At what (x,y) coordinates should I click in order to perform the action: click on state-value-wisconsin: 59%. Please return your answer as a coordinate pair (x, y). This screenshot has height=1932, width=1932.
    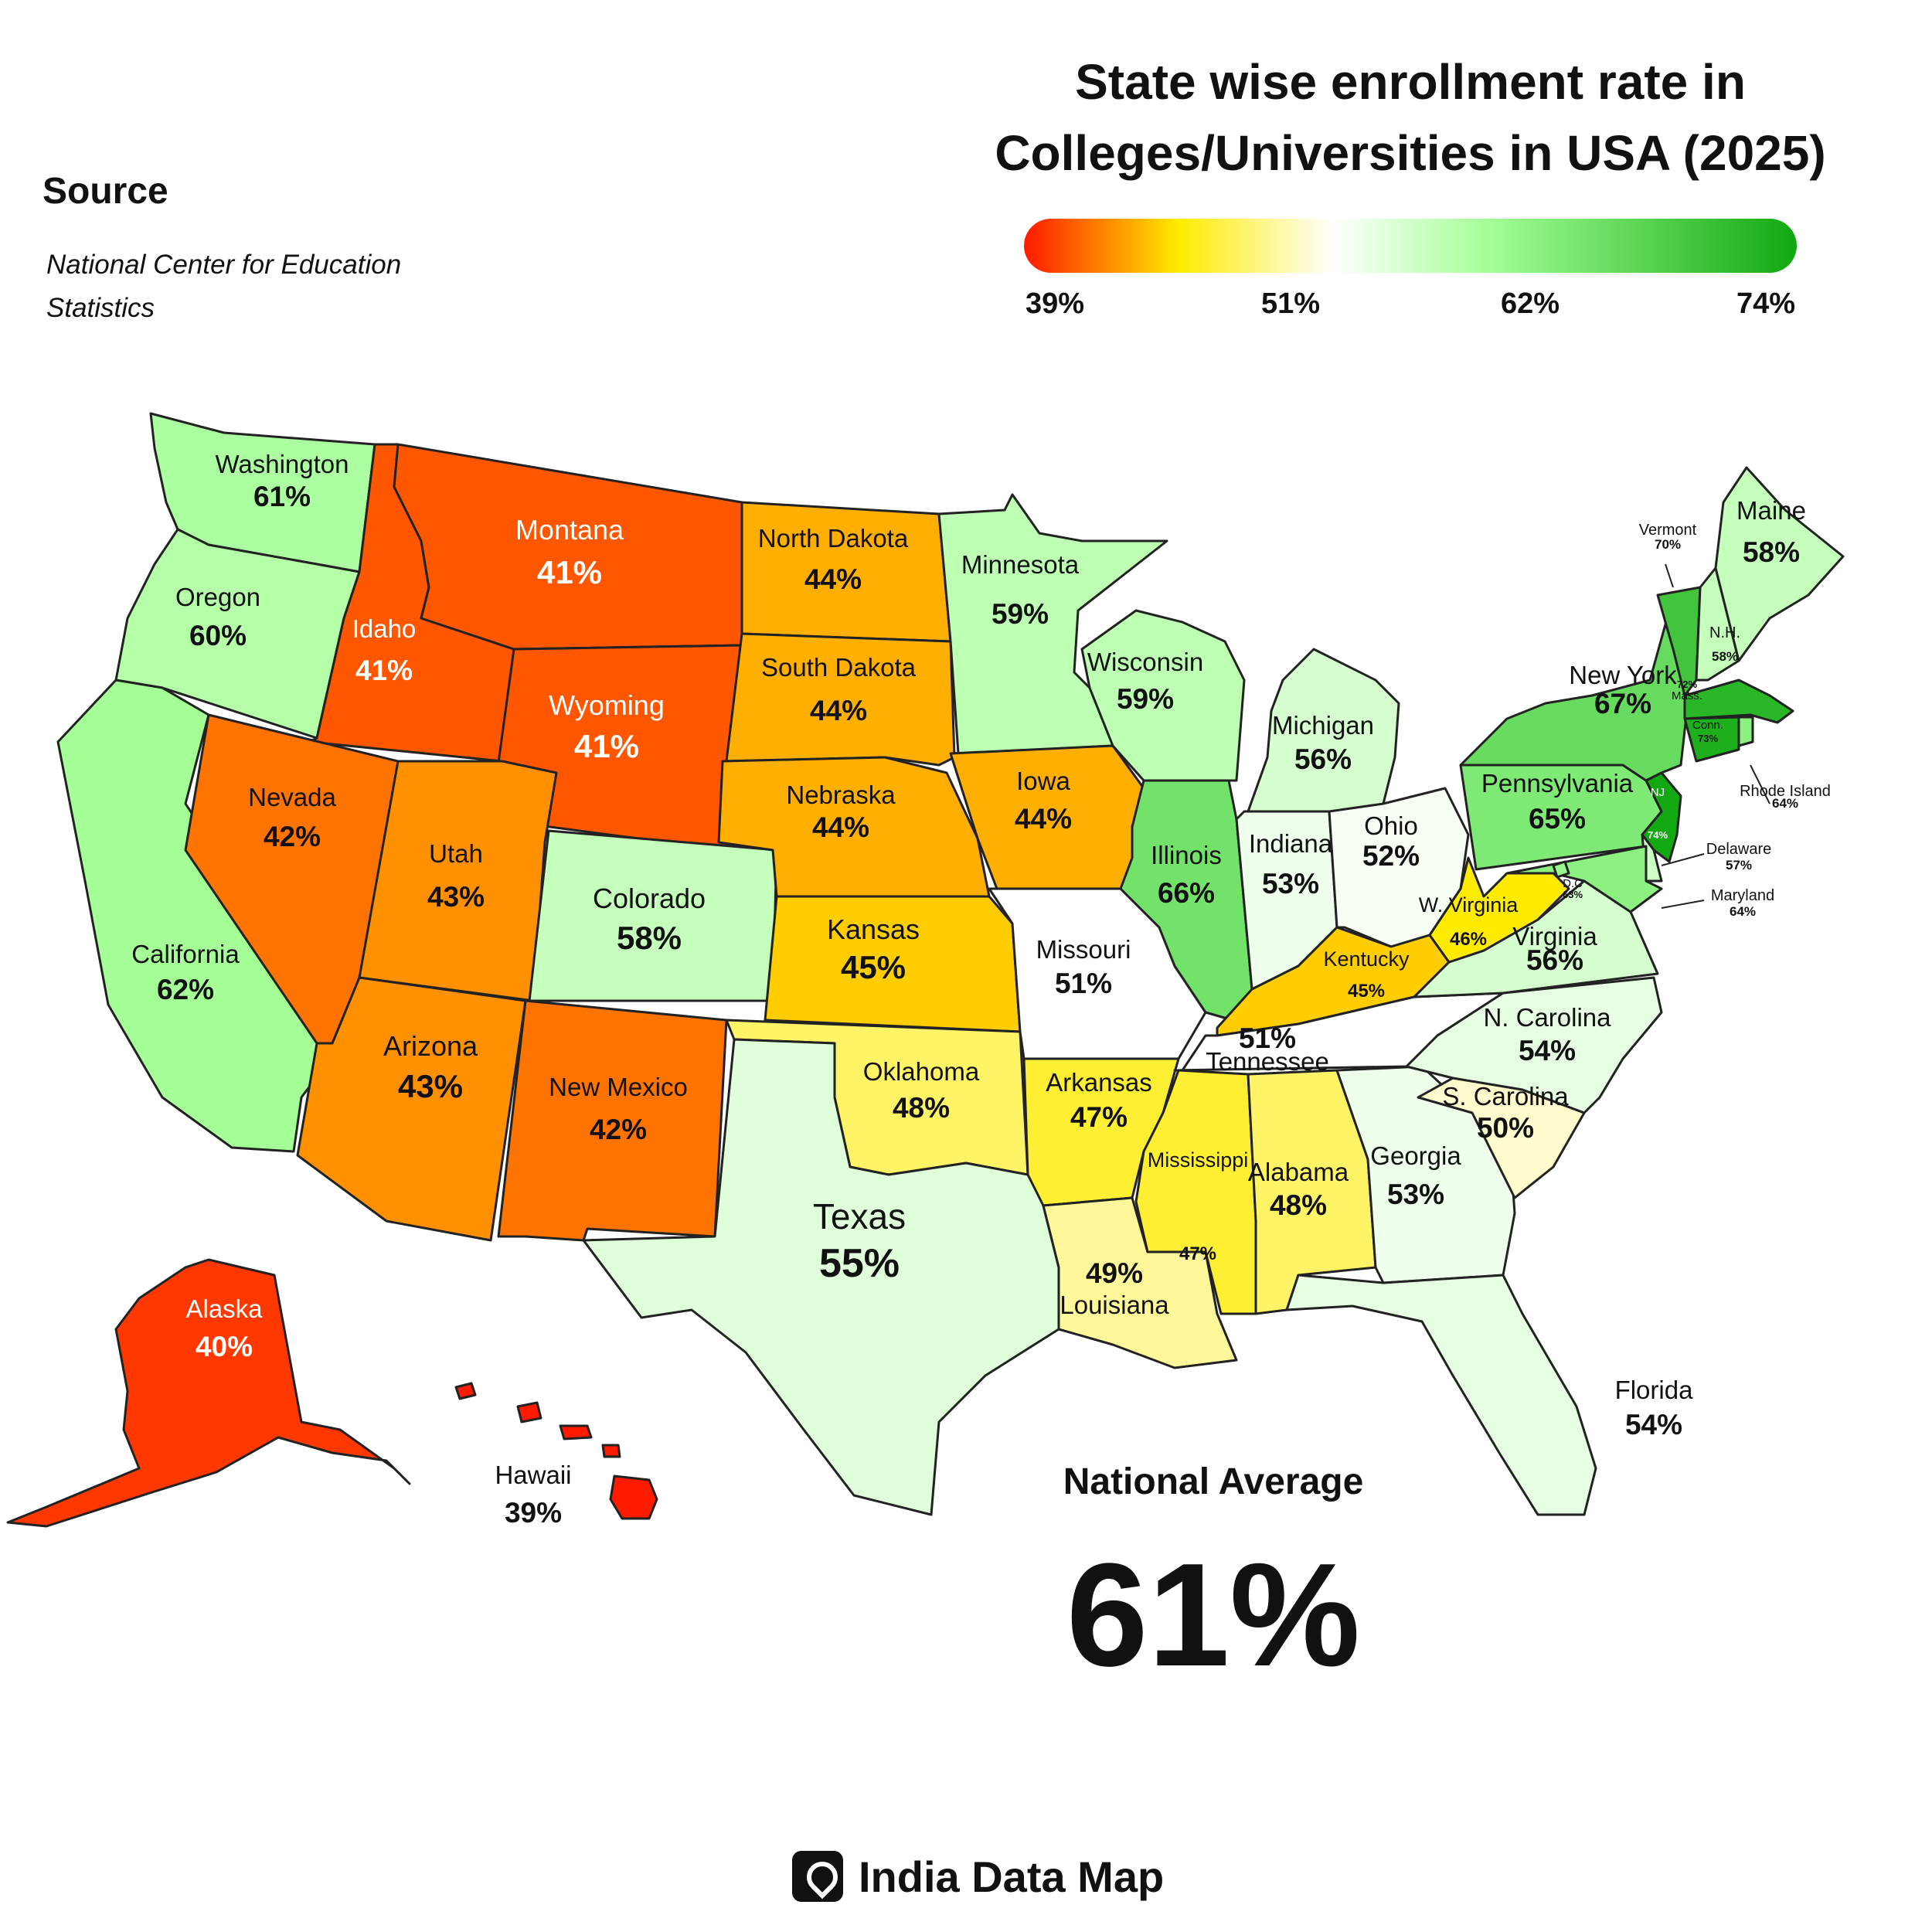
    Looking at the image, I should click on (1145, 699).